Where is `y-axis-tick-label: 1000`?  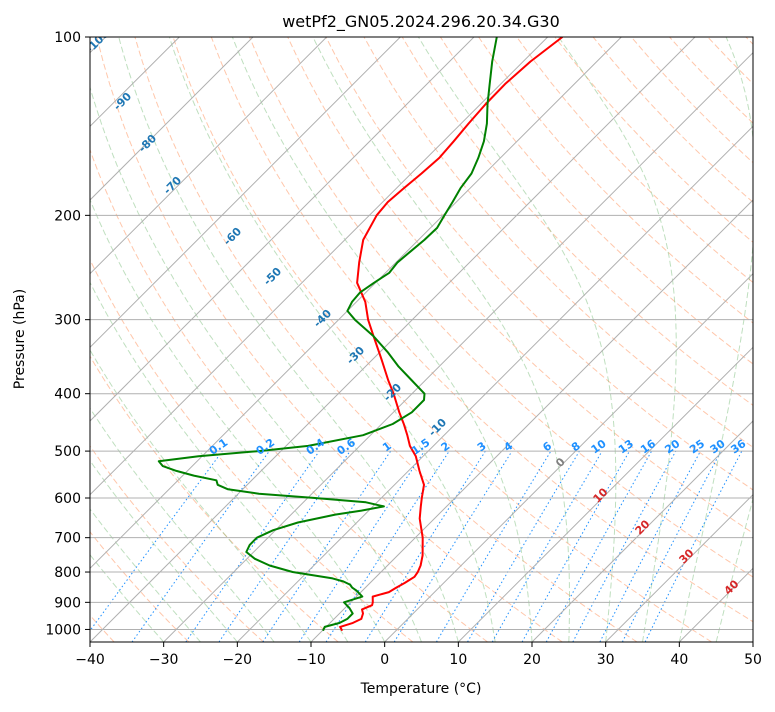 y-axis-tick-label: 1000 is located at coordinates (63, 630).